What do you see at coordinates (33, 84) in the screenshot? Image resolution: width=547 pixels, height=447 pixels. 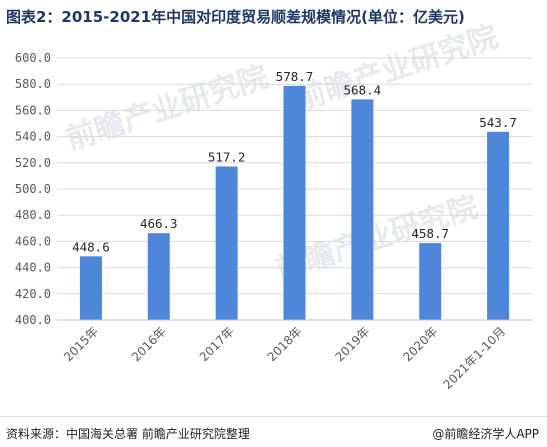 I see `y-tick-label: 580.0` at bounding box center [33, 84].